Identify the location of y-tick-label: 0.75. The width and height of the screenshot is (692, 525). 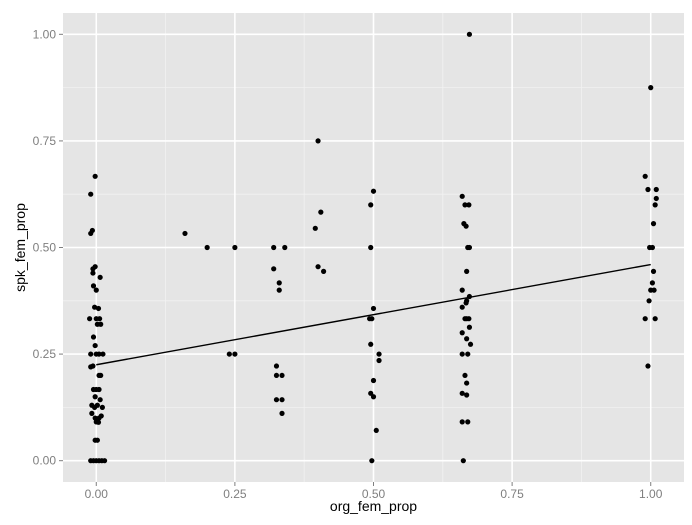
(45, 141).